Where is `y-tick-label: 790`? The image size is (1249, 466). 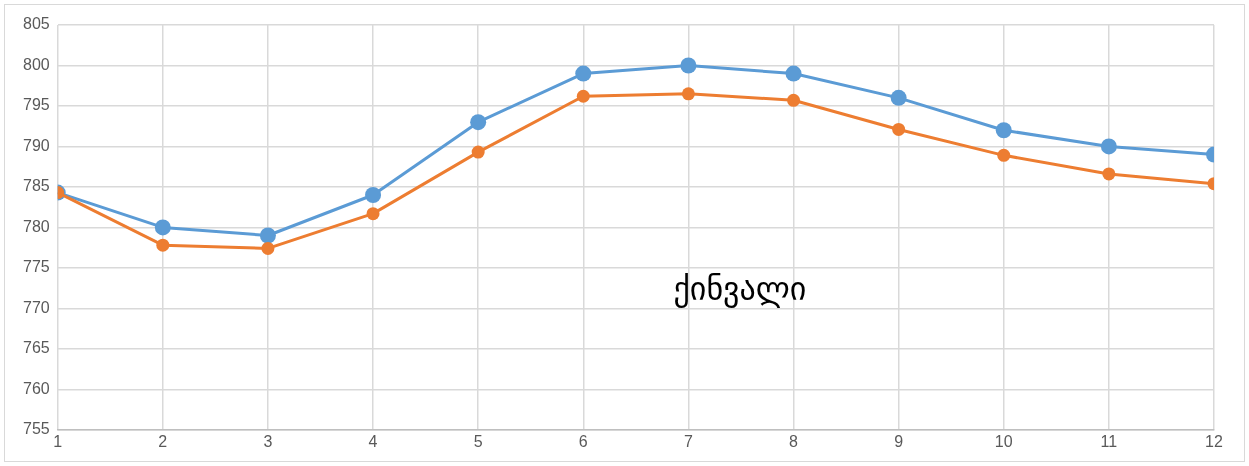
y-tick-label: 790 is located at coordinates (36, 145).